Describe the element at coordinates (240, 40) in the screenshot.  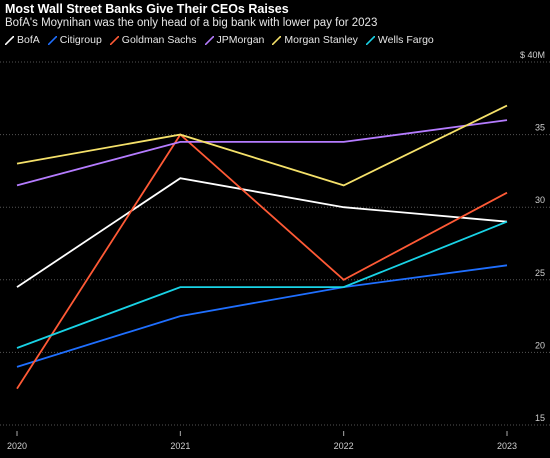
I see `legend-label: JPMorgan` at that location.